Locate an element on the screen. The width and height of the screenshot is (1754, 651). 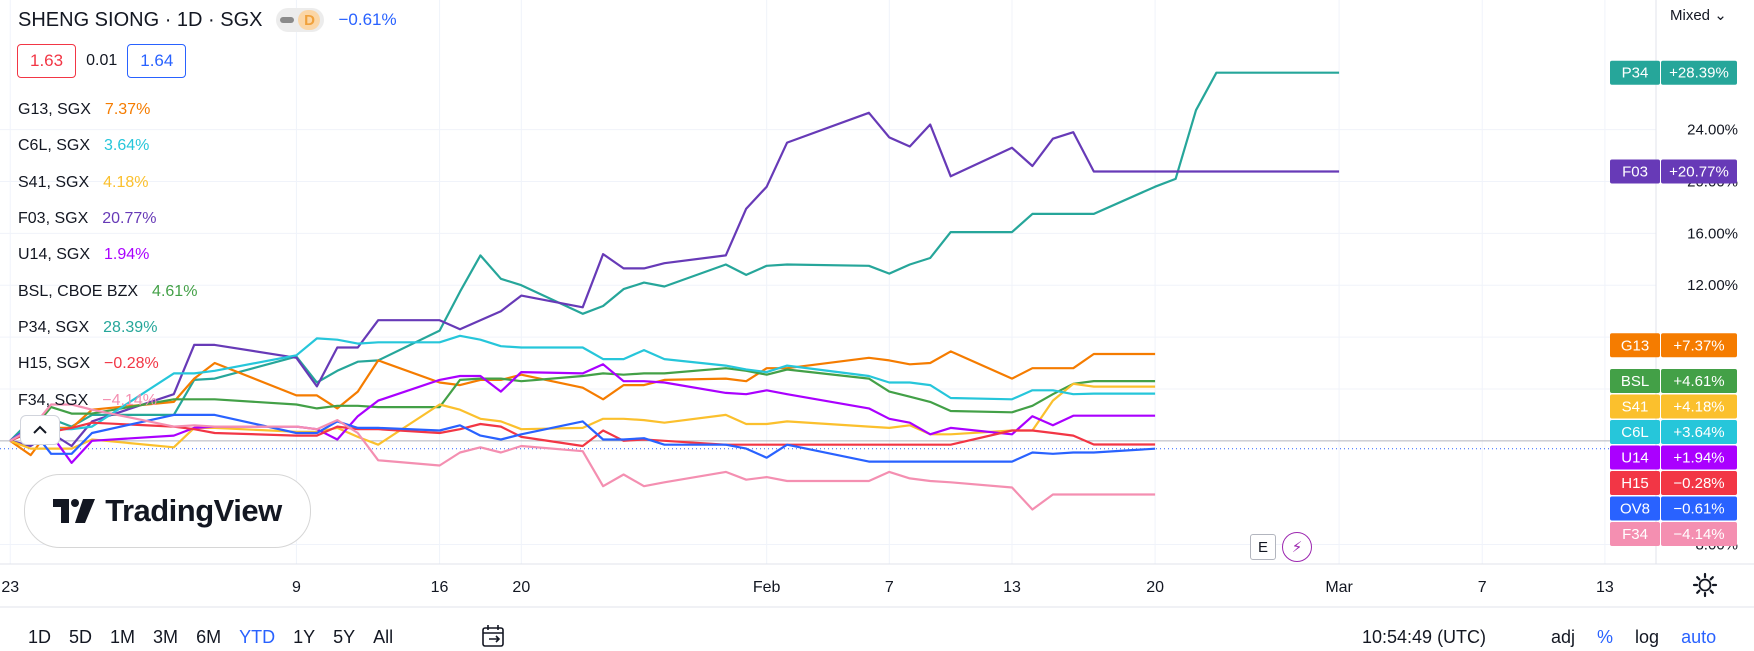
series-line-bsl is located at coordinates (582, 404).